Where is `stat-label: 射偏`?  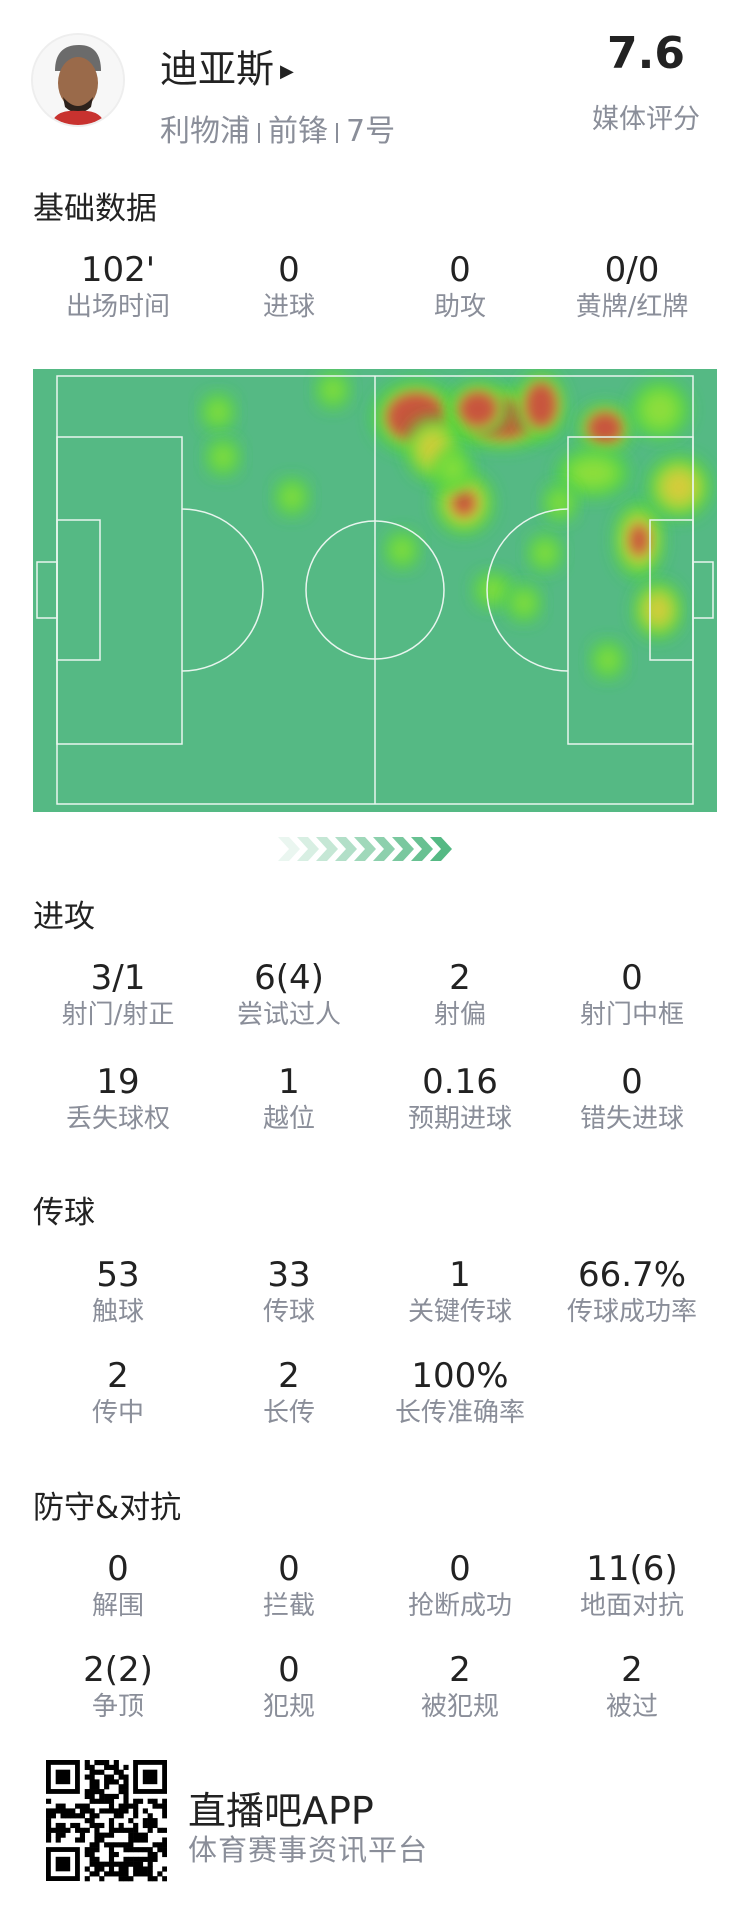
stat-label: 射偏 is located at coordinates (459, 1015).